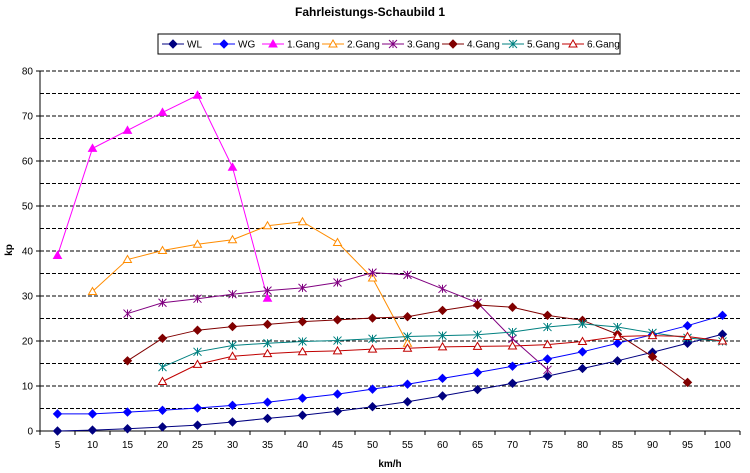 Image resolution: width=750 pixels, height=473 pixels. I want to click on y-tick-label: 70, so click(28, 117).